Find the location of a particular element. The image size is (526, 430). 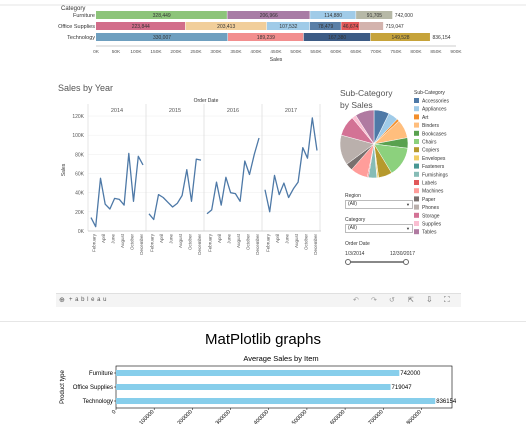

mpl-x-tick-label: 600000 is located at coordinates (337, 416).